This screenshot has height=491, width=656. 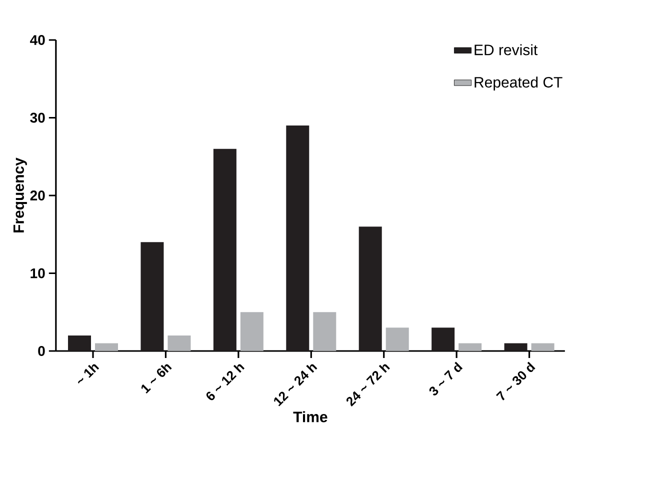 I want to click on legend-label: ED revisit, so click(x=506, y=50).